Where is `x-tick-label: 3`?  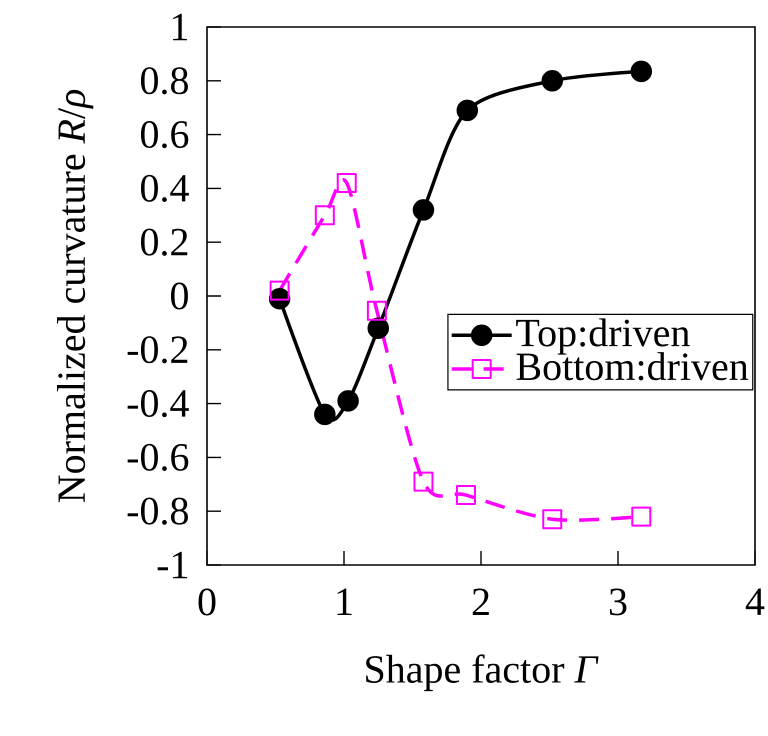
x-tick-label: 3 is located at coordinates (618, 602).